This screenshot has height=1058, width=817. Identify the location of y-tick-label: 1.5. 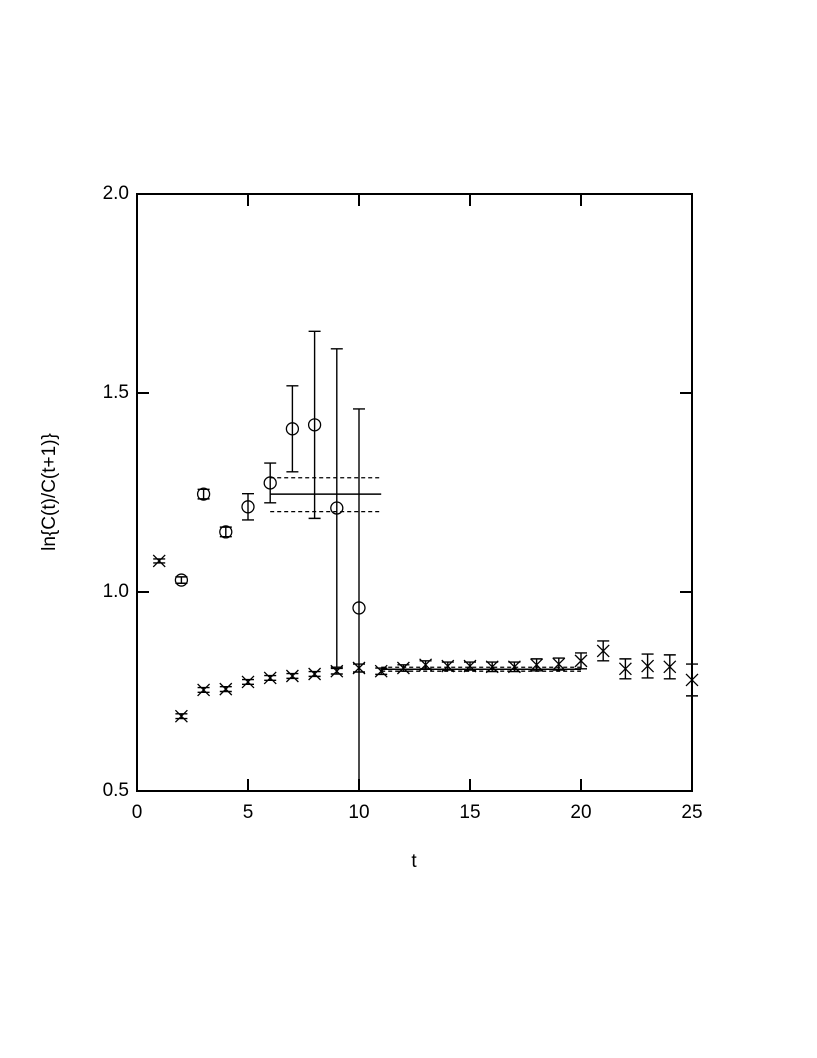
(116, 392).